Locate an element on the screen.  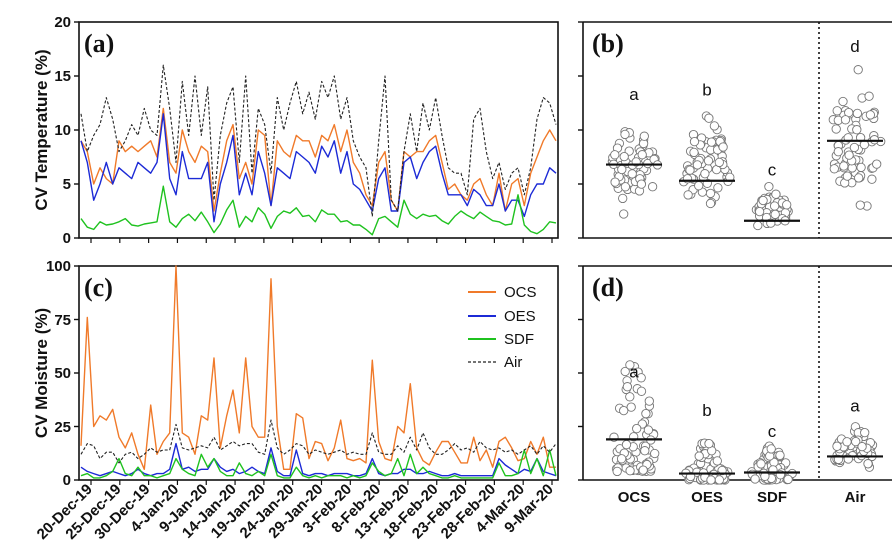
panel-a-yticks: 0 5 10 15 20 is located at coordinates (62, 130).